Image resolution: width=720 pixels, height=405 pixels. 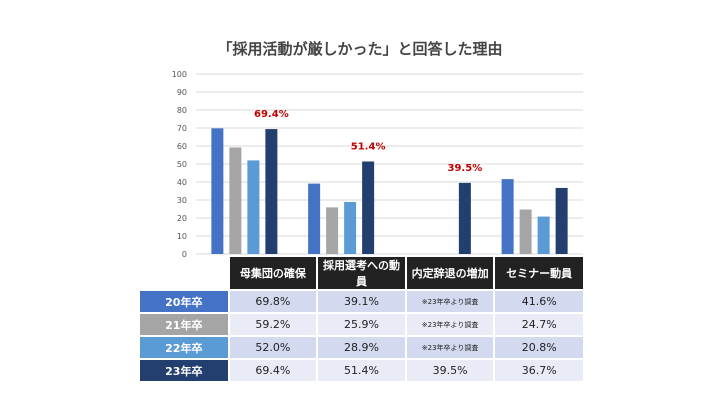 I want to click on y-tick-label: 30, so click(x=182, y=200).